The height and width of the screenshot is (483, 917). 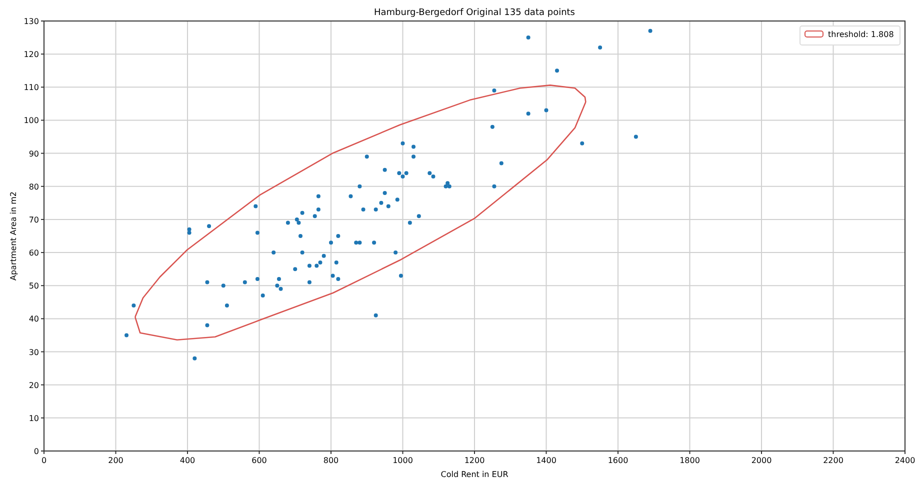 I want to click on y-tick-label: 70, so click(x=33, y=219).